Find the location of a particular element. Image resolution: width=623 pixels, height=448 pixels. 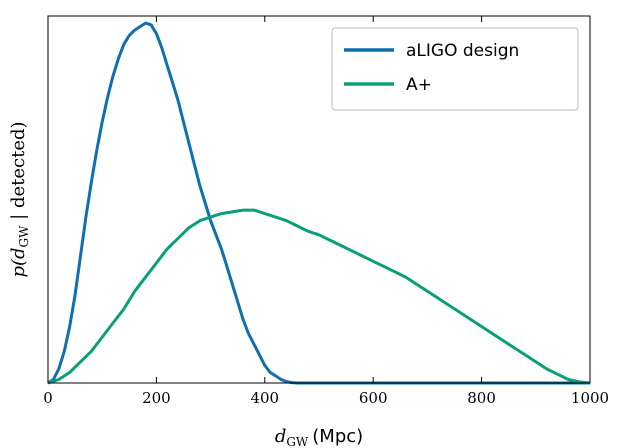

x-axis-label-sub: GW is located at coordinates (297, 441).